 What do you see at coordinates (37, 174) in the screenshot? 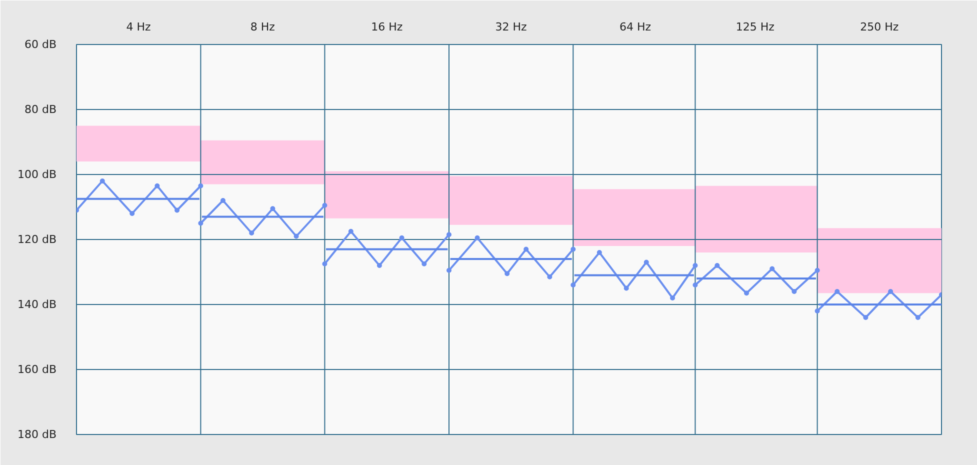
I see `y-tick-label: 100 dB` at bounding box center [37, 174].